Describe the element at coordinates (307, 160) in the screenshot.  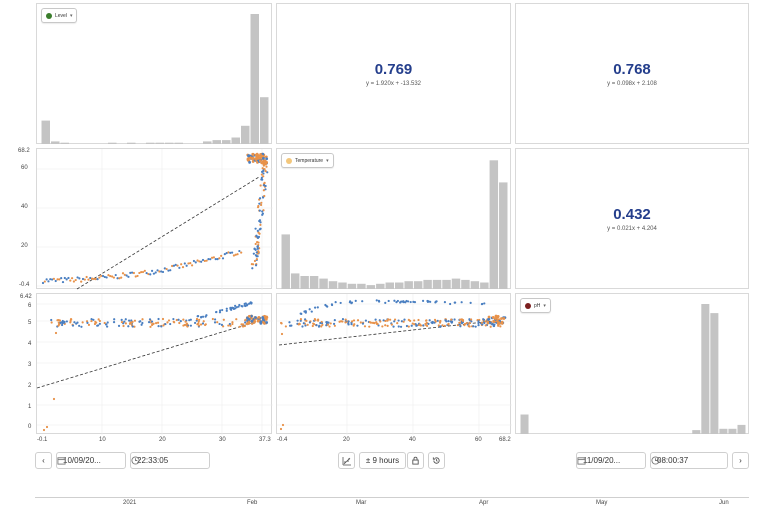
I see `temperature-variable-select: Temperature ▾` at that location.